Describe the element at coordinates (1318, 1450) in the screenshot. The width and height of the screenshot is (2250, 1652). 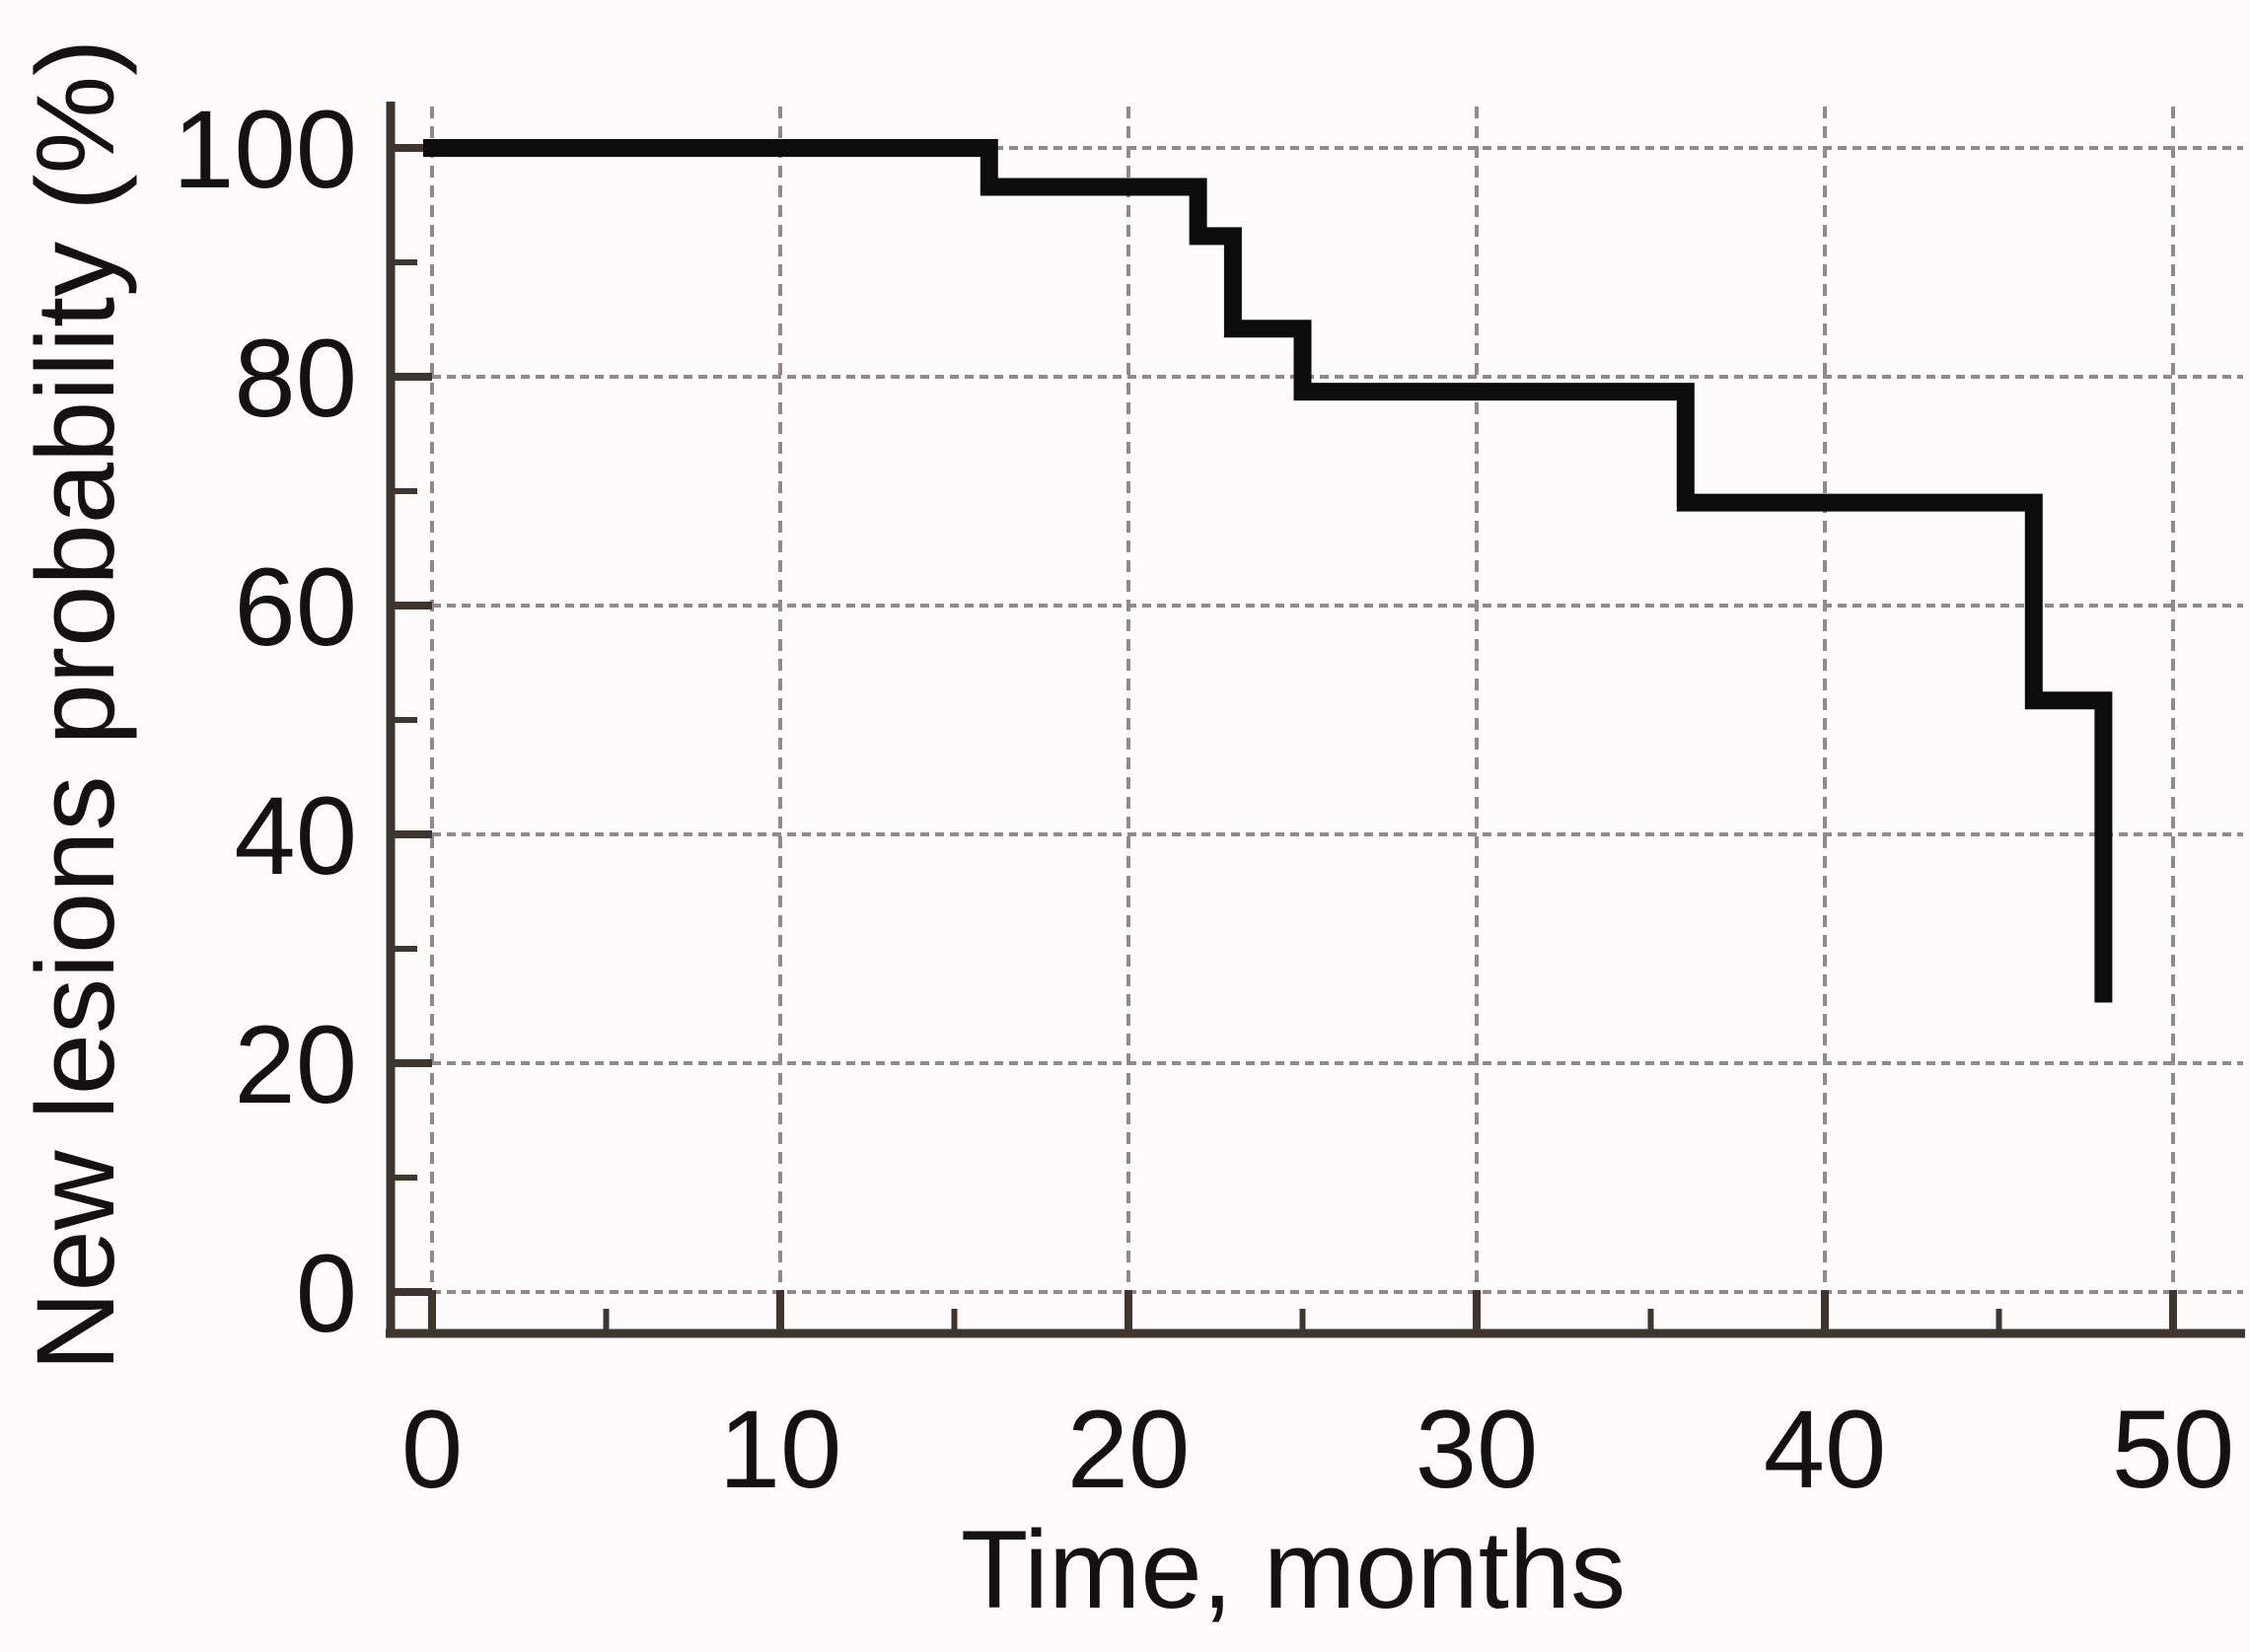
I see `x-tick-labels: 0 10 20 30 40 50` at that location.